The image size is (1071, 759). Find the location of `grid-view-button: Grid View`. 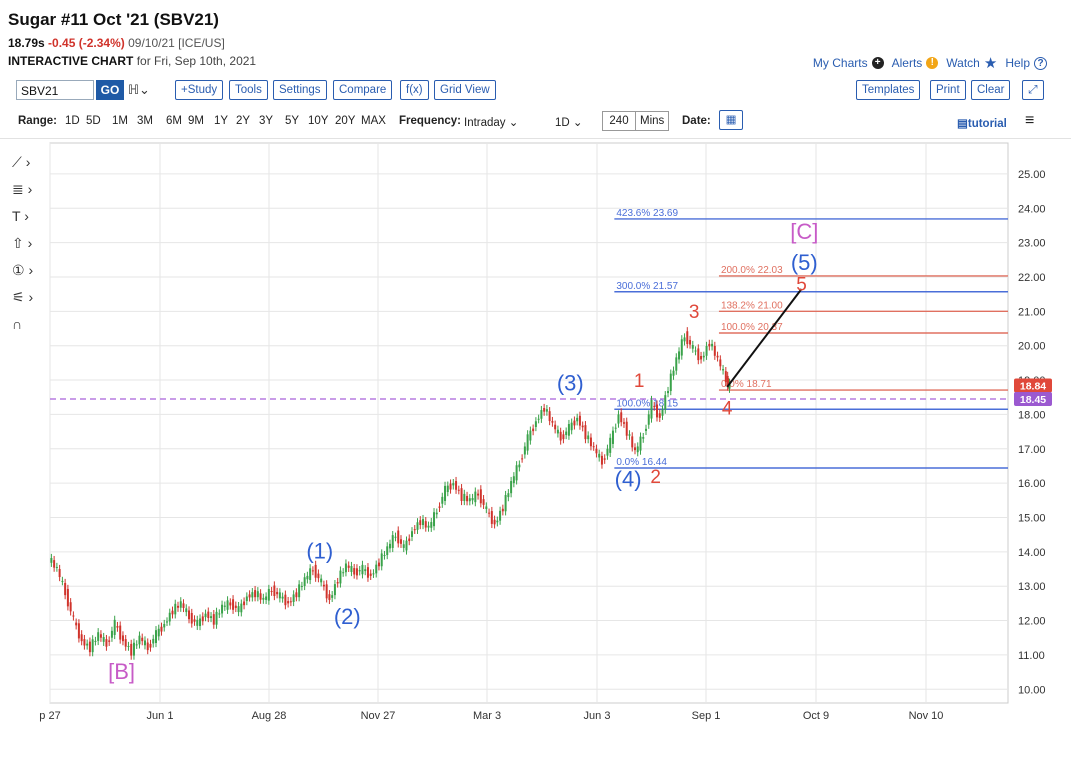

grid-view-button: Grid View is located at coordinates (465, 90).